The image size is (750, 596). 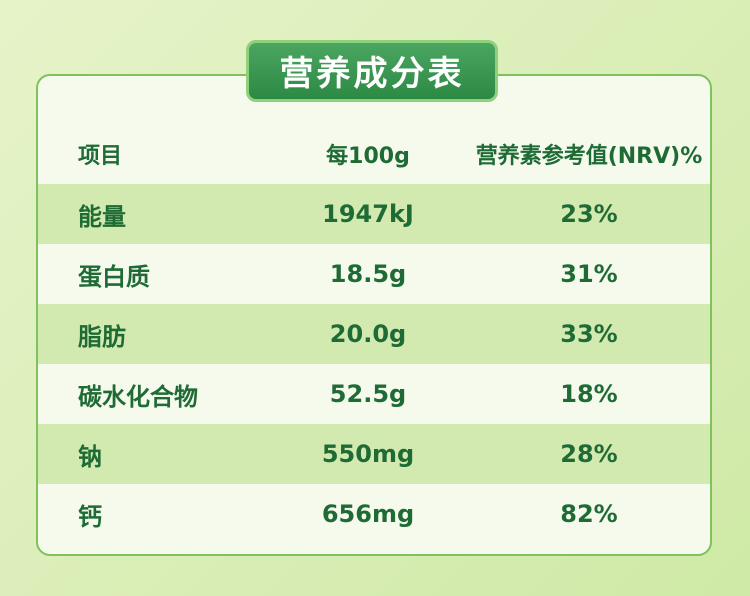 What do you see at coordinates (589, 394) in the screenshot?
I see `cell: 18%` at bounding box center [589, 394].